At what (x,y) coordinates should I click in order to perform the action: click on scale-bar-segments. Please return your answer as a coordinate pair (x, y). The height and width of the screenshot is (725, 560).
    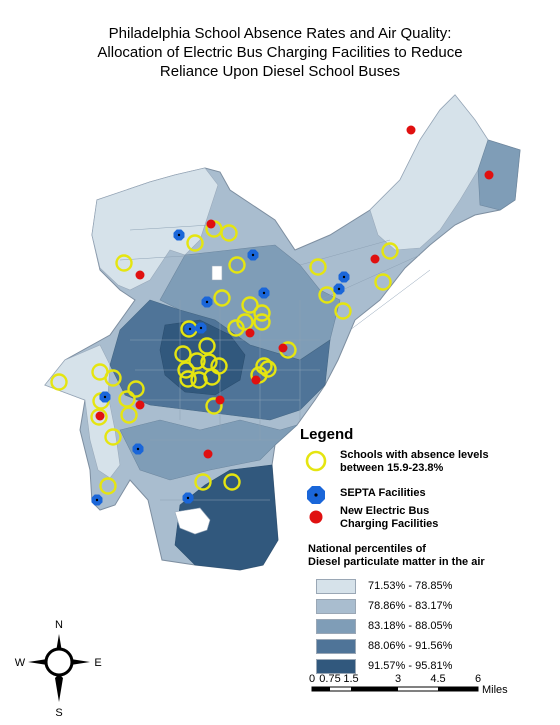
    Looking at the image, I should click on (395, 689).